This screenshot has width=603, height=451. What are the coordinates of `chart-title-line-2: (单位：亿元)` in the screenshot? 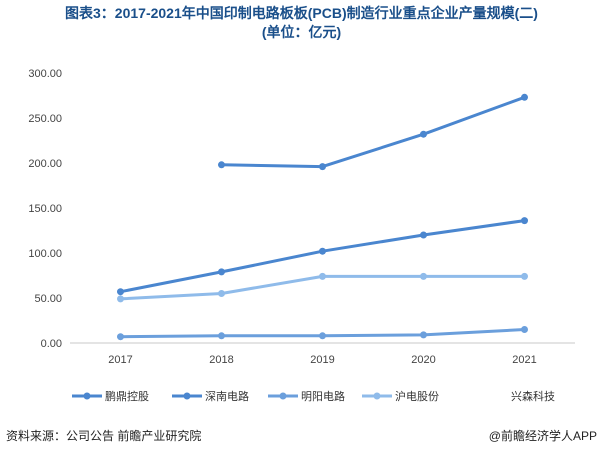 It's located at (301, 32).